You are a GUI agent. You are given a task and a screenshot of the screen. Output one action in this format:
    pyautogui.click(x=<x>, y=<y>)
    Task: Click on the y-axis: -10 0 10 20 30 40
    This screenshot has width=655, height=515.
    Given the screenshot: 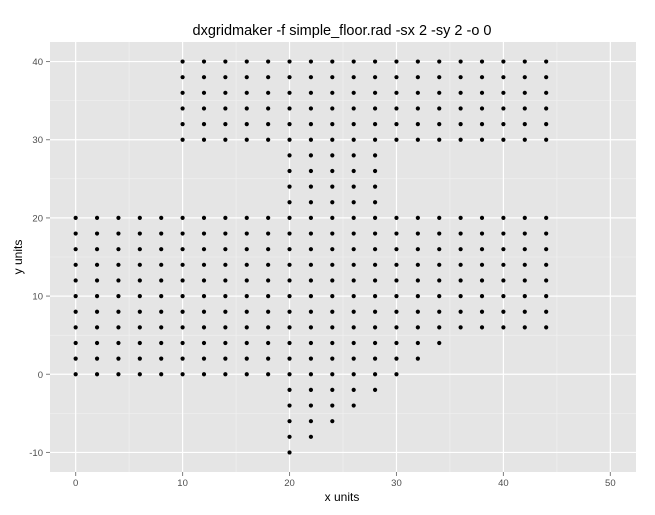 What is the action you would take?
    pyautogui.click(x=39, y=258)
    